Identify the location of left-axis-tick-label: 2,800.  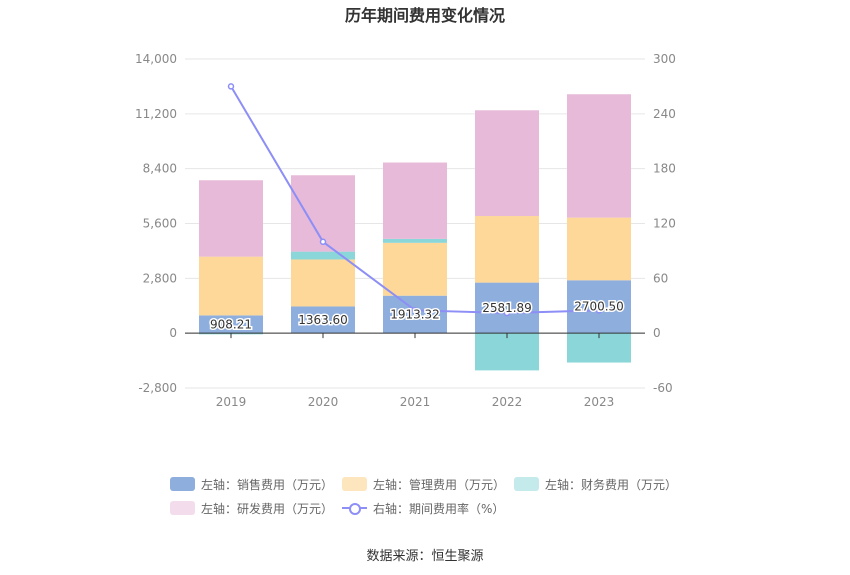
(160, 278).